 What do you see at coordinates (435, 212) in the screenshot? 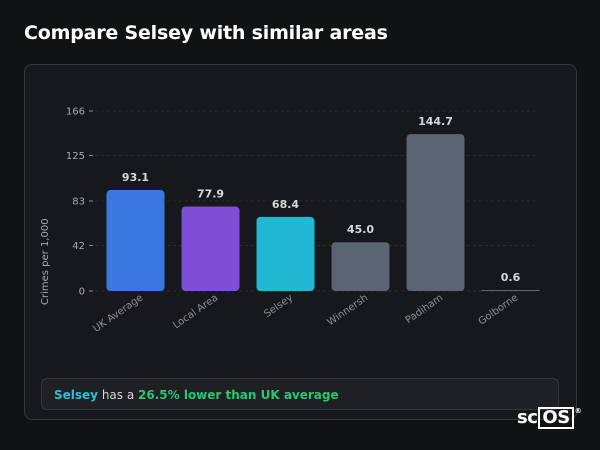
I see `bar-padiham` at bounding box center [435, 212].